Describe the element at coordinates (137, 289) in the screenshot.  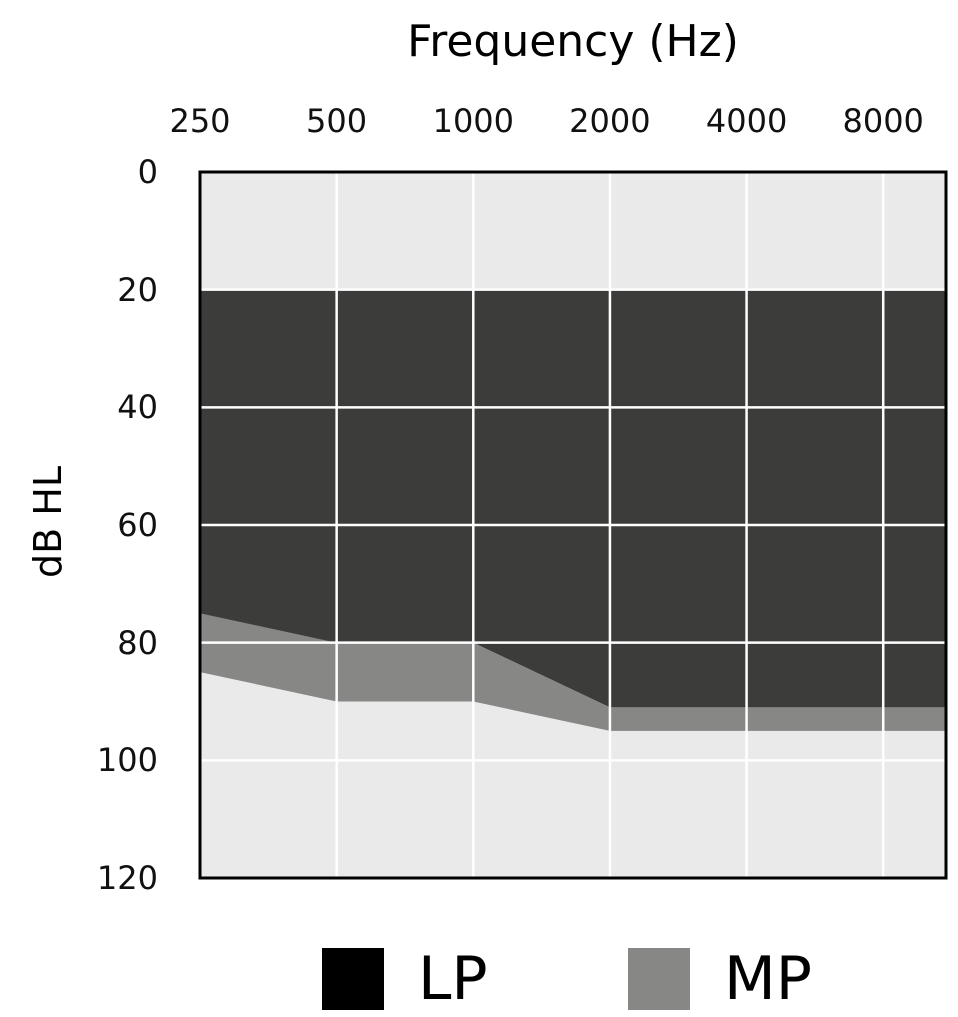
I see `y-tick-label: 20` at that location.